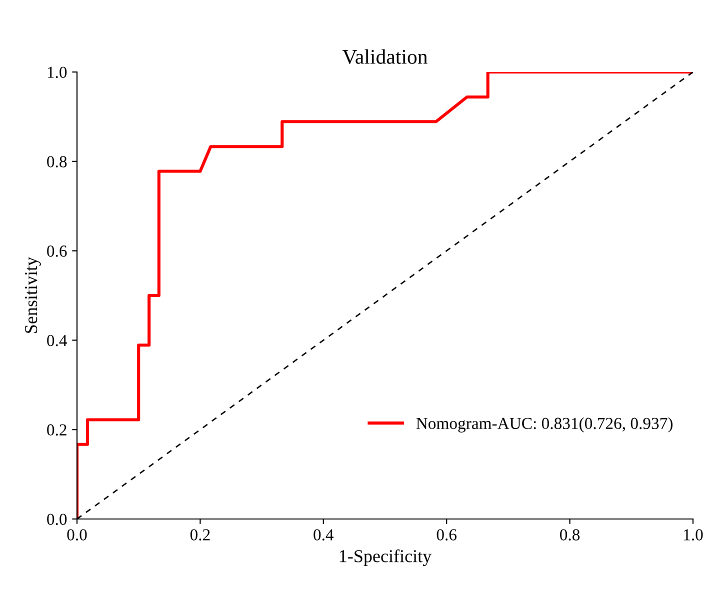  I want to click on x-tick-label: 0.6, so click(446, 535).